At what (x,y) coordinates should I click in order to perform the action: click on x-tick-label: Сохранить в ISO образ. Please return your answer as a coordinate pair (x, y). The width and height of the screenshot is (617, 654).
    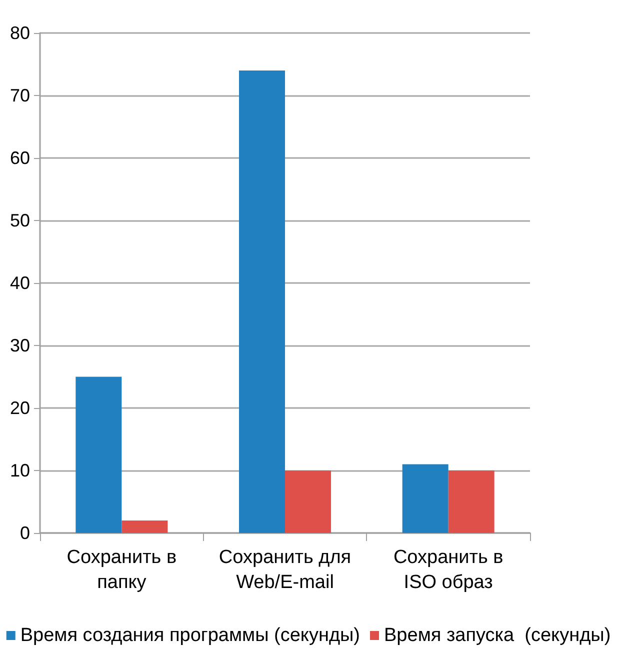
    Looking at the image, I should click on (448, 570).